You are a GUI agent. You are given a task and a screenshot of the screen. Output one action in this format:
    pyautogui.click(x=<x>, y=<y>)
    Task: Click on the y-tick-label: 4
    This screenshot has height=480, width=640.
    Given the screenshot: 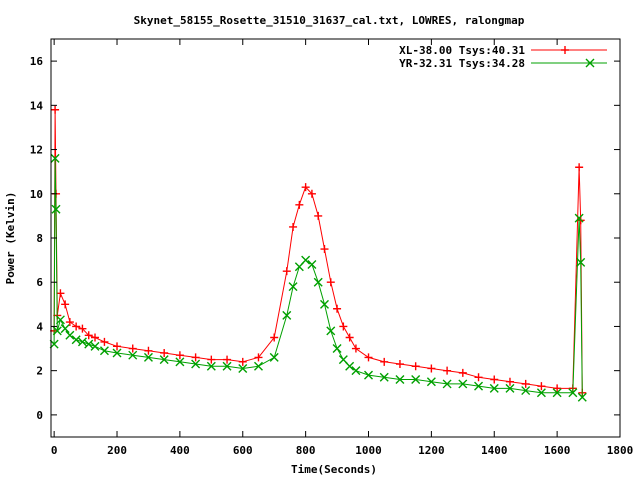 What is the action you would take?
    pyautogui.click(x=39, y=326)
    